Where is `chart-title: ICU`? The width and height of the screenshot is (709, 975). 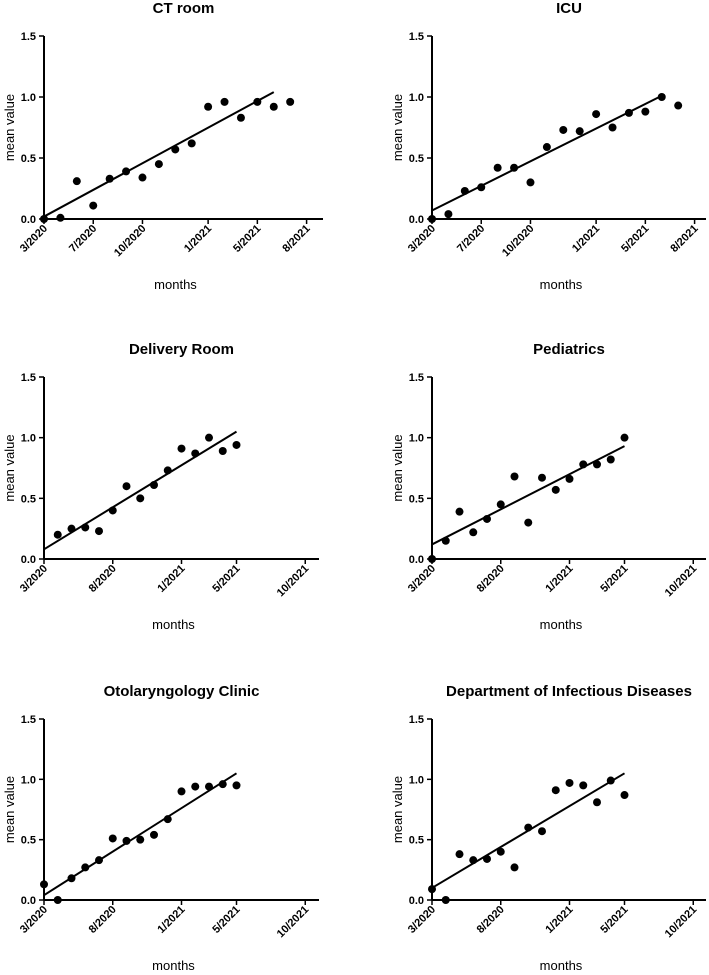
chart-title: ICU is located at coordinates (569, 8).